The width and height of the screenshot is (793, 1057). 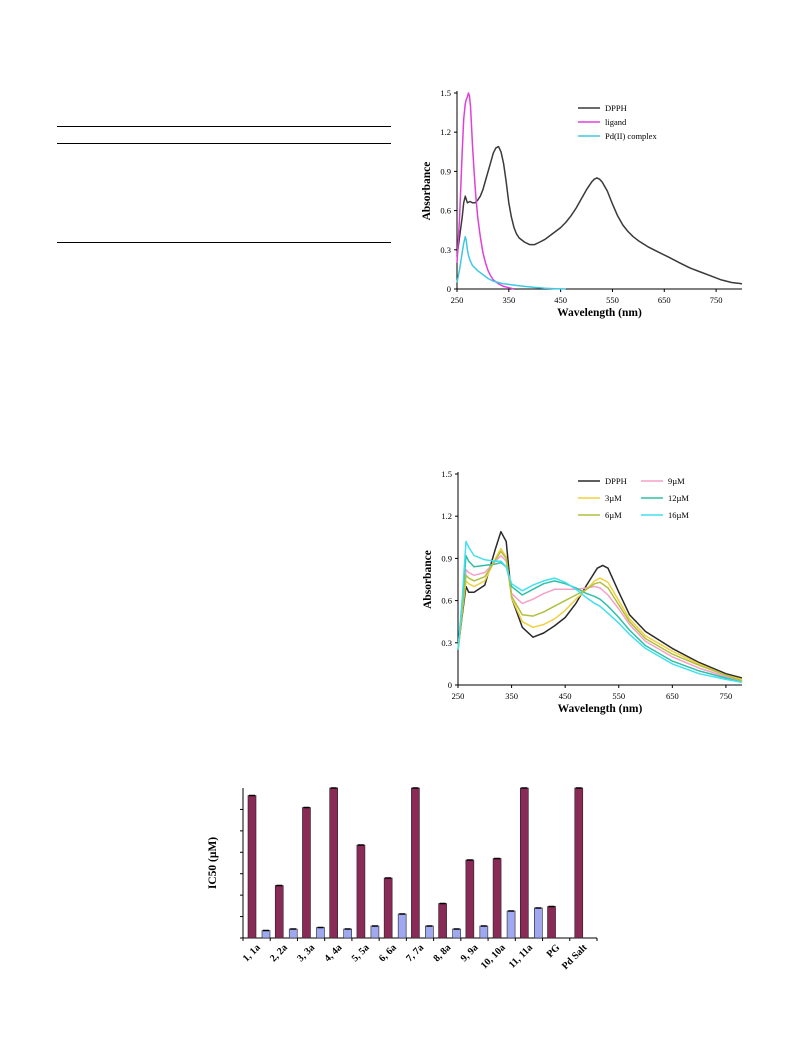 What do you see at coordinates (252, 953) in the screenshot?
I see `category-label: 1, 1a` at bounding box center [252, 953].